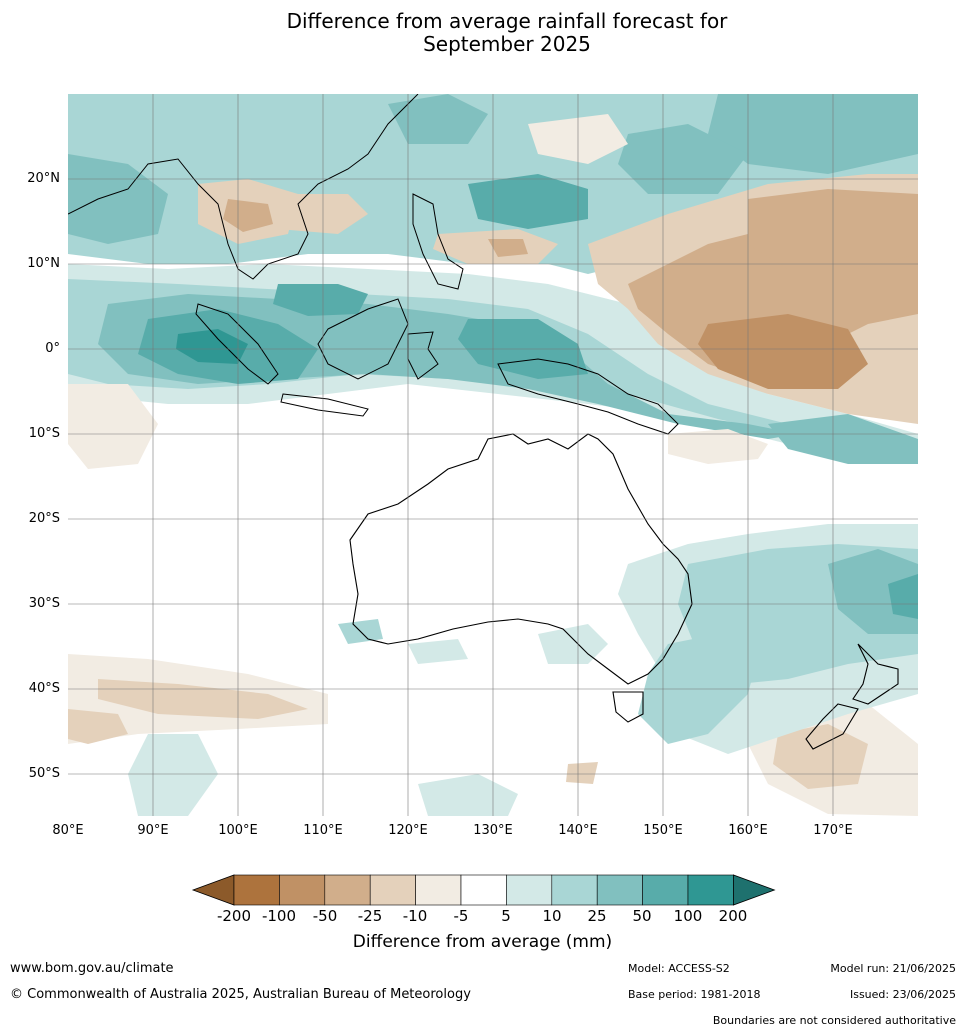 This screenshot has height=1035, width=965. I want to click on colorbar-tick-label: -200, so click(234, 916).